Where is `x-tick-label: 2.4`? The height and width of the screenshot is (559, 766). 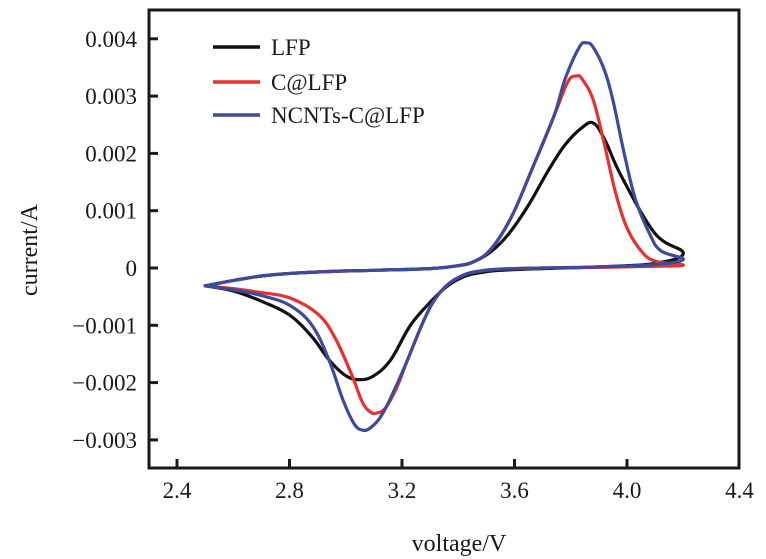 x-tick-label: 2.4 is located at coordinates (177, 490).